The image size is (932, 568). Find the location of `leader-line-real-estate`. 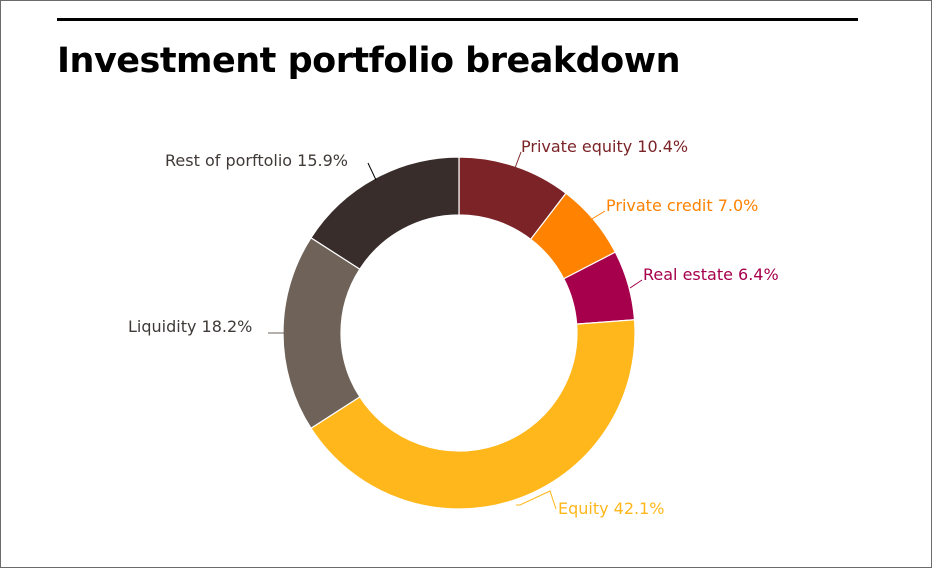

leader-line-real-estate is located at coordinates (636, 284).